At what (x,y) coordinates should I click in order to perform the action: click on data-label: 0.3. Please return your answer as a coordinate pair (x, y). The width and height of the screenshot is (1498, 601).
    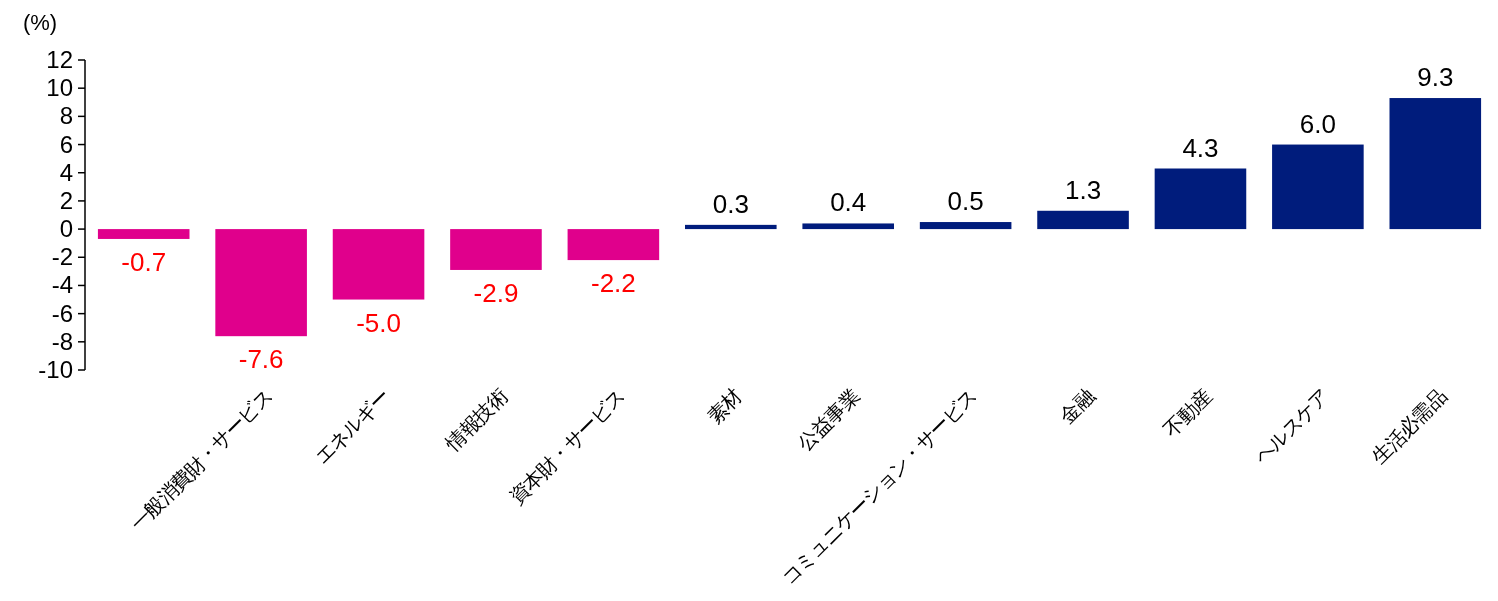
    Looking at the image, I should click on (730, 203).